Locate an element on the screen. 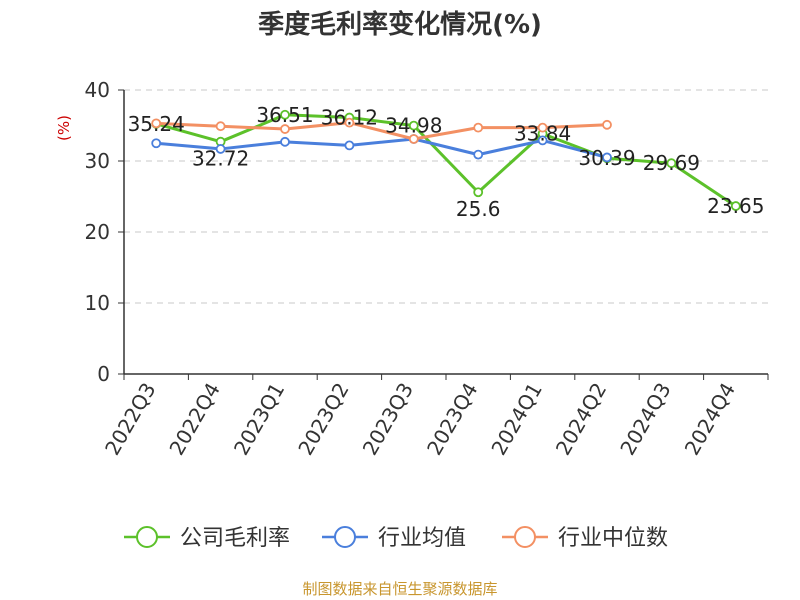  series-lines is located at coordinates (446, 160).